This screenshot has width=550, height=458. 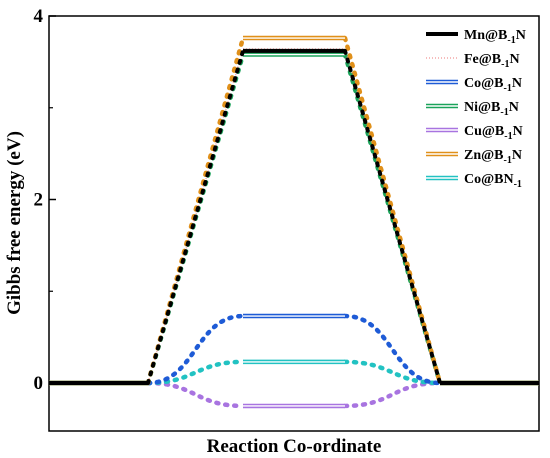 I want to click on legend-label: Co@B-1N, so click(x=493, y=85).